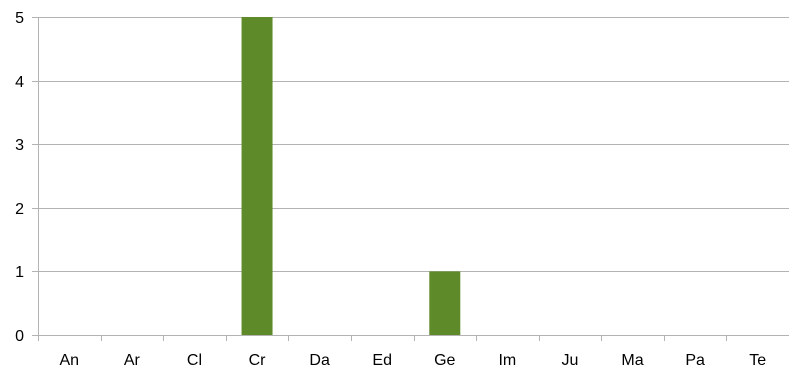 This screenshot has height=371, width=789. Describe the element at coordinates (70, 360) in the screenshot. I see `x-tick-label: An` at that location.